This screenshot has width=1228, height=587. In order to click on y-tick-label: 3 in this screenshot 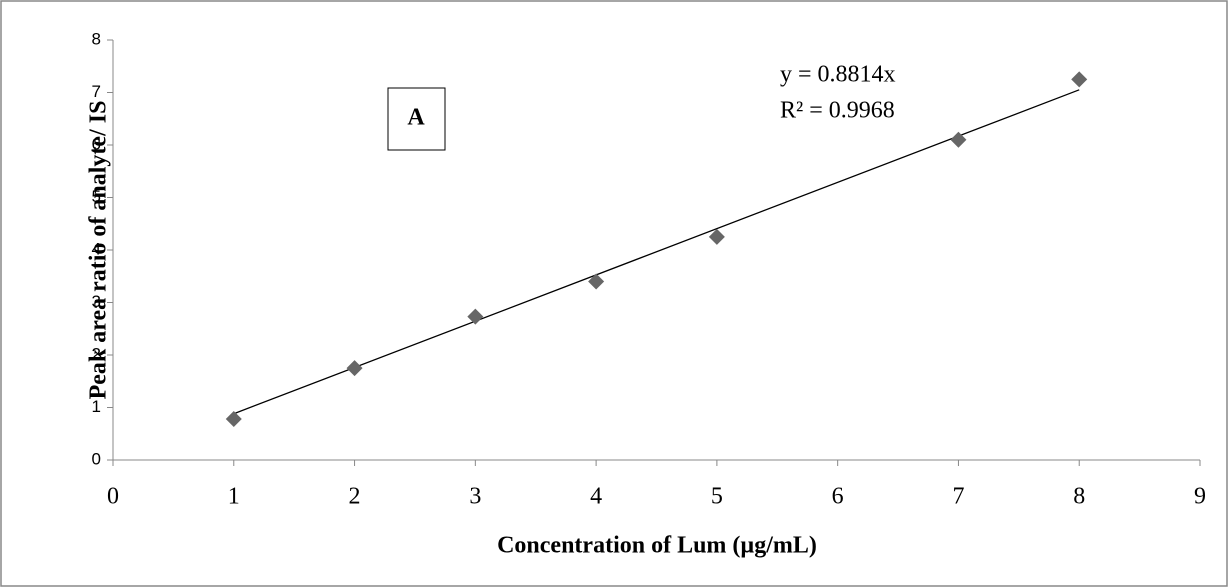, I will do `click(96, 301)`.